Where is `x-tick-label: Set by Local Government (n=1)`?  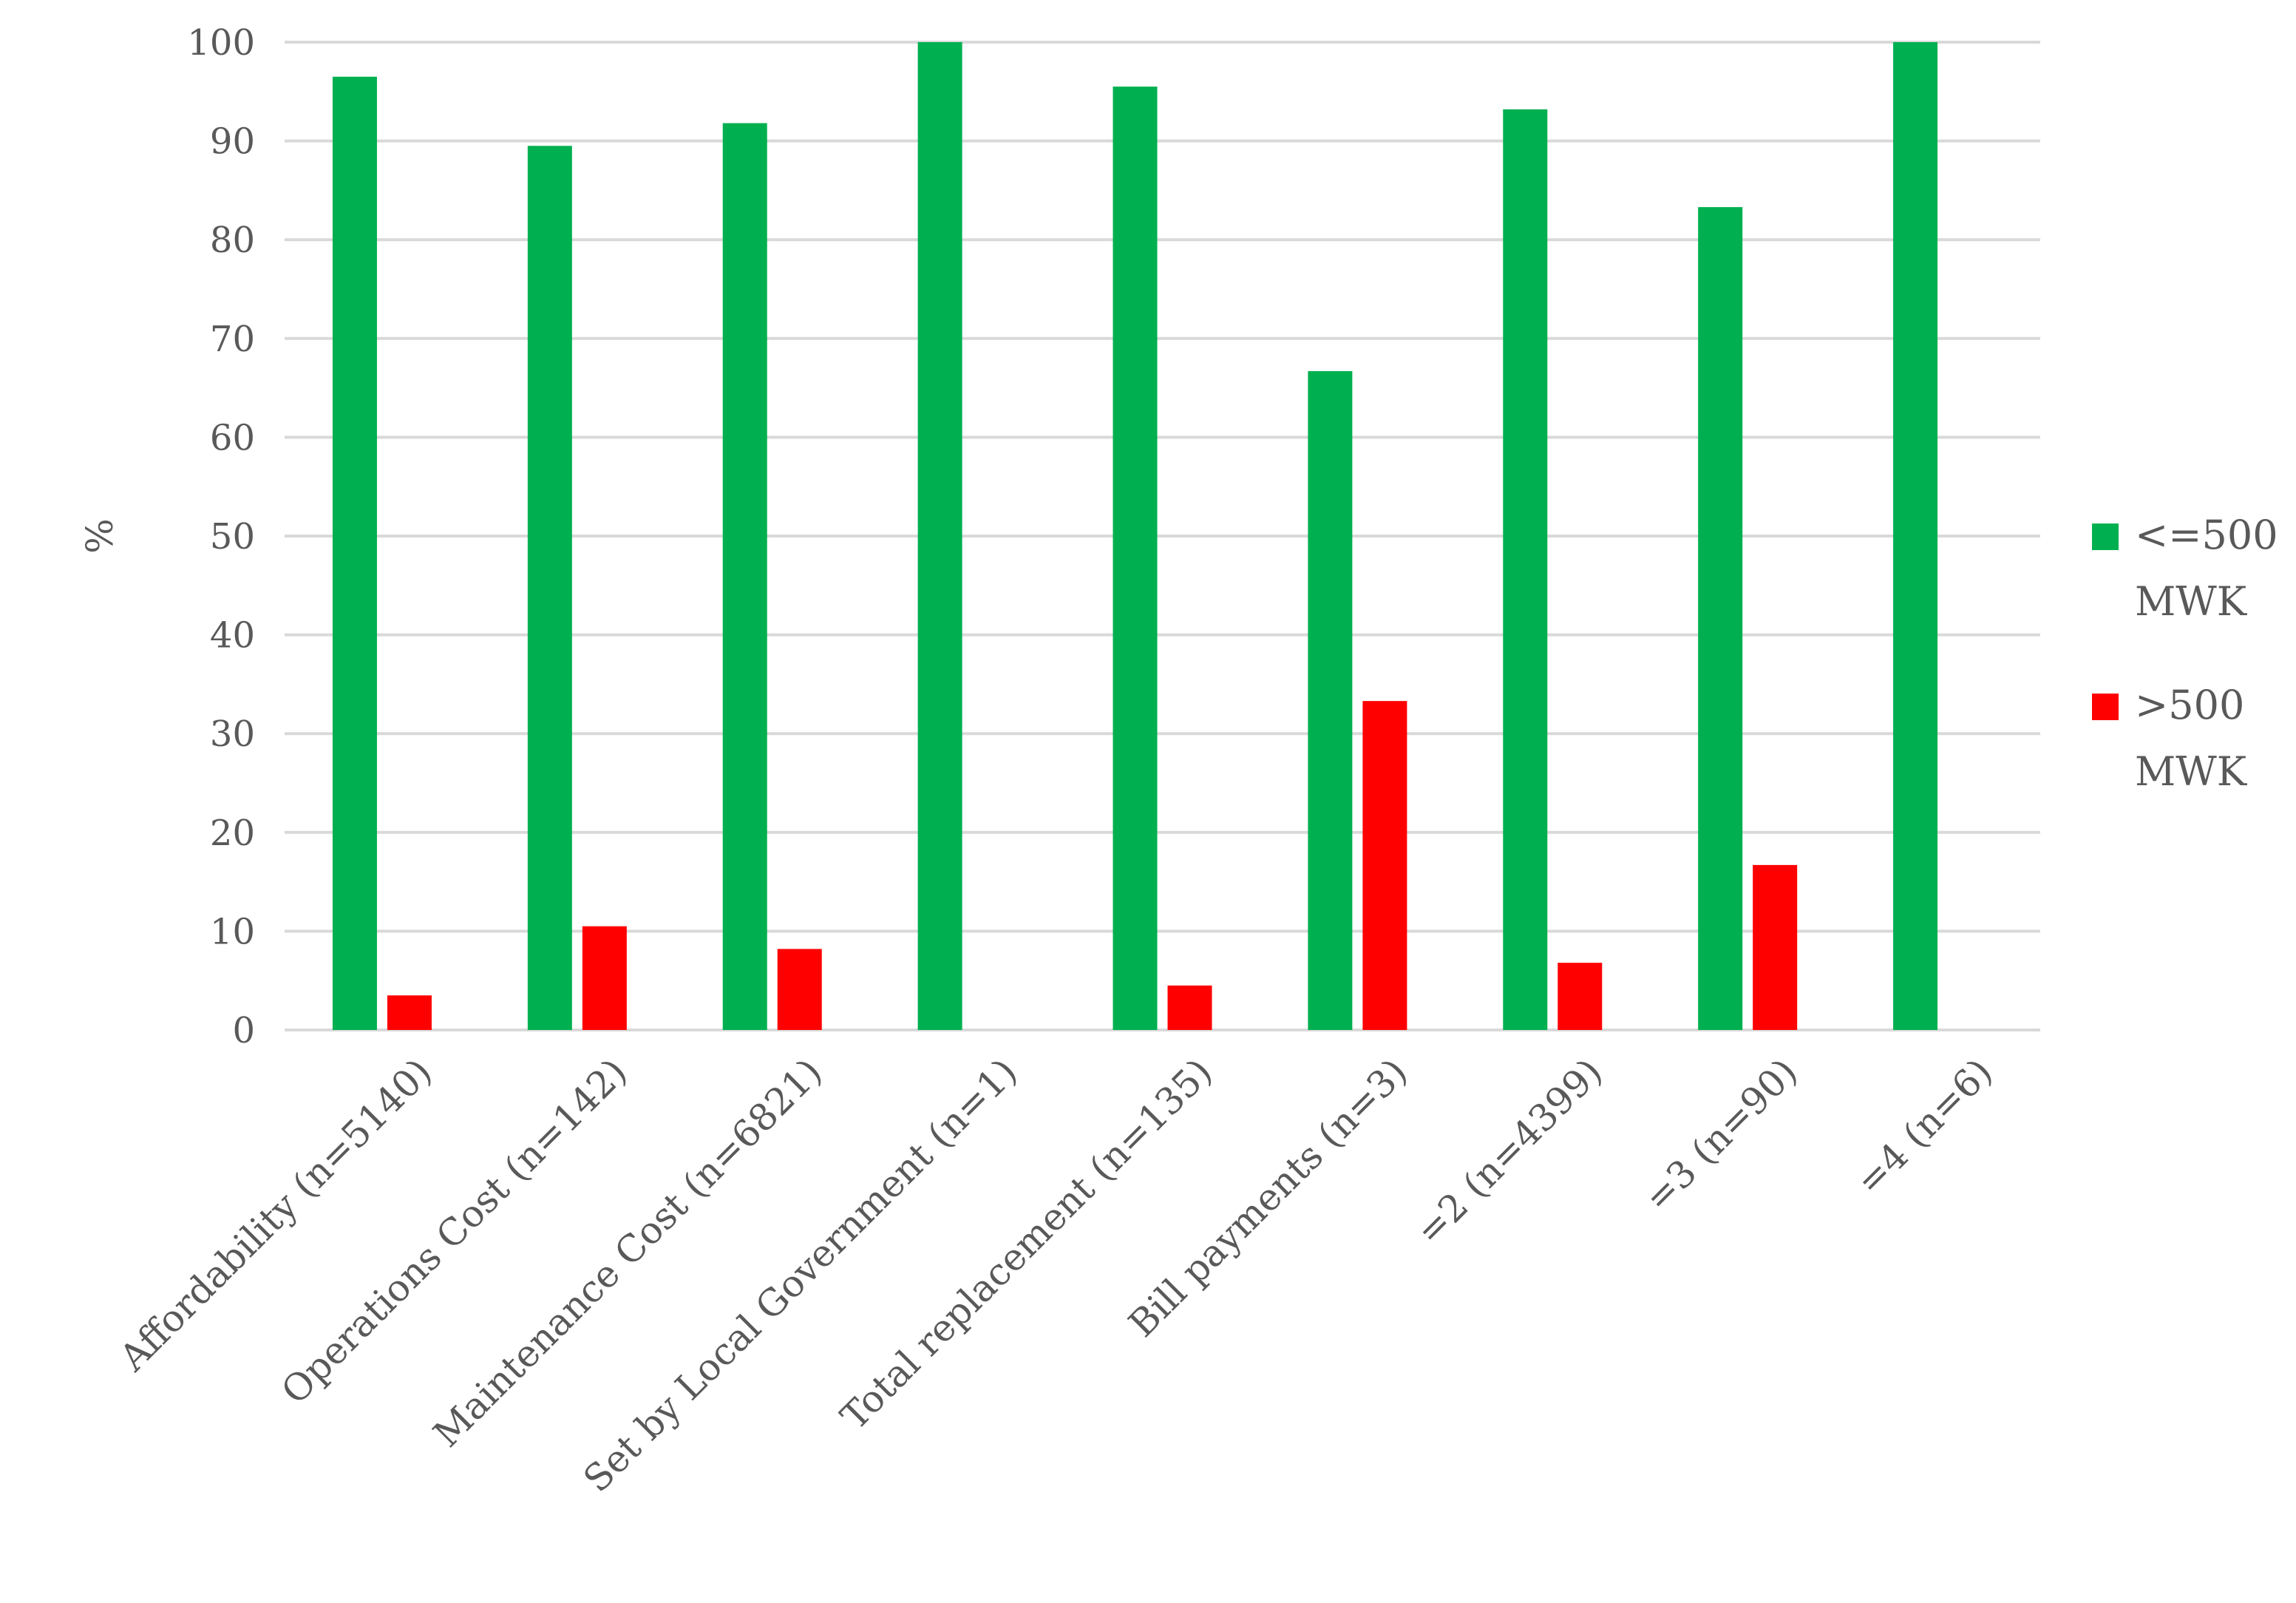 x-tick-label: Set by Local Government (n=1) is located at coordinates (800, 1275).